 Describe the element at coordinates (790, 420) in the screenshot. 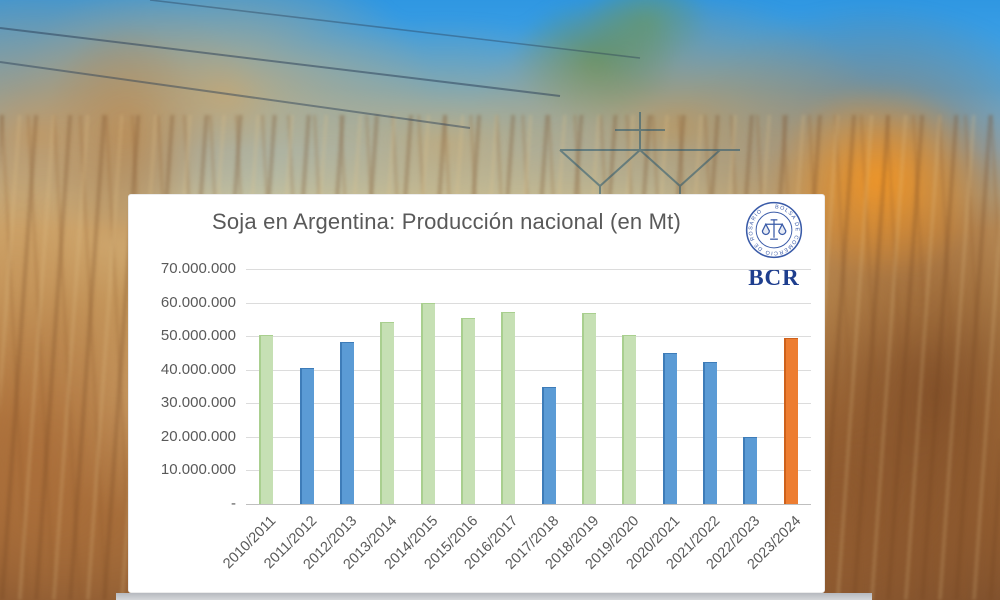

I see `bar-2023-2024` at that location.